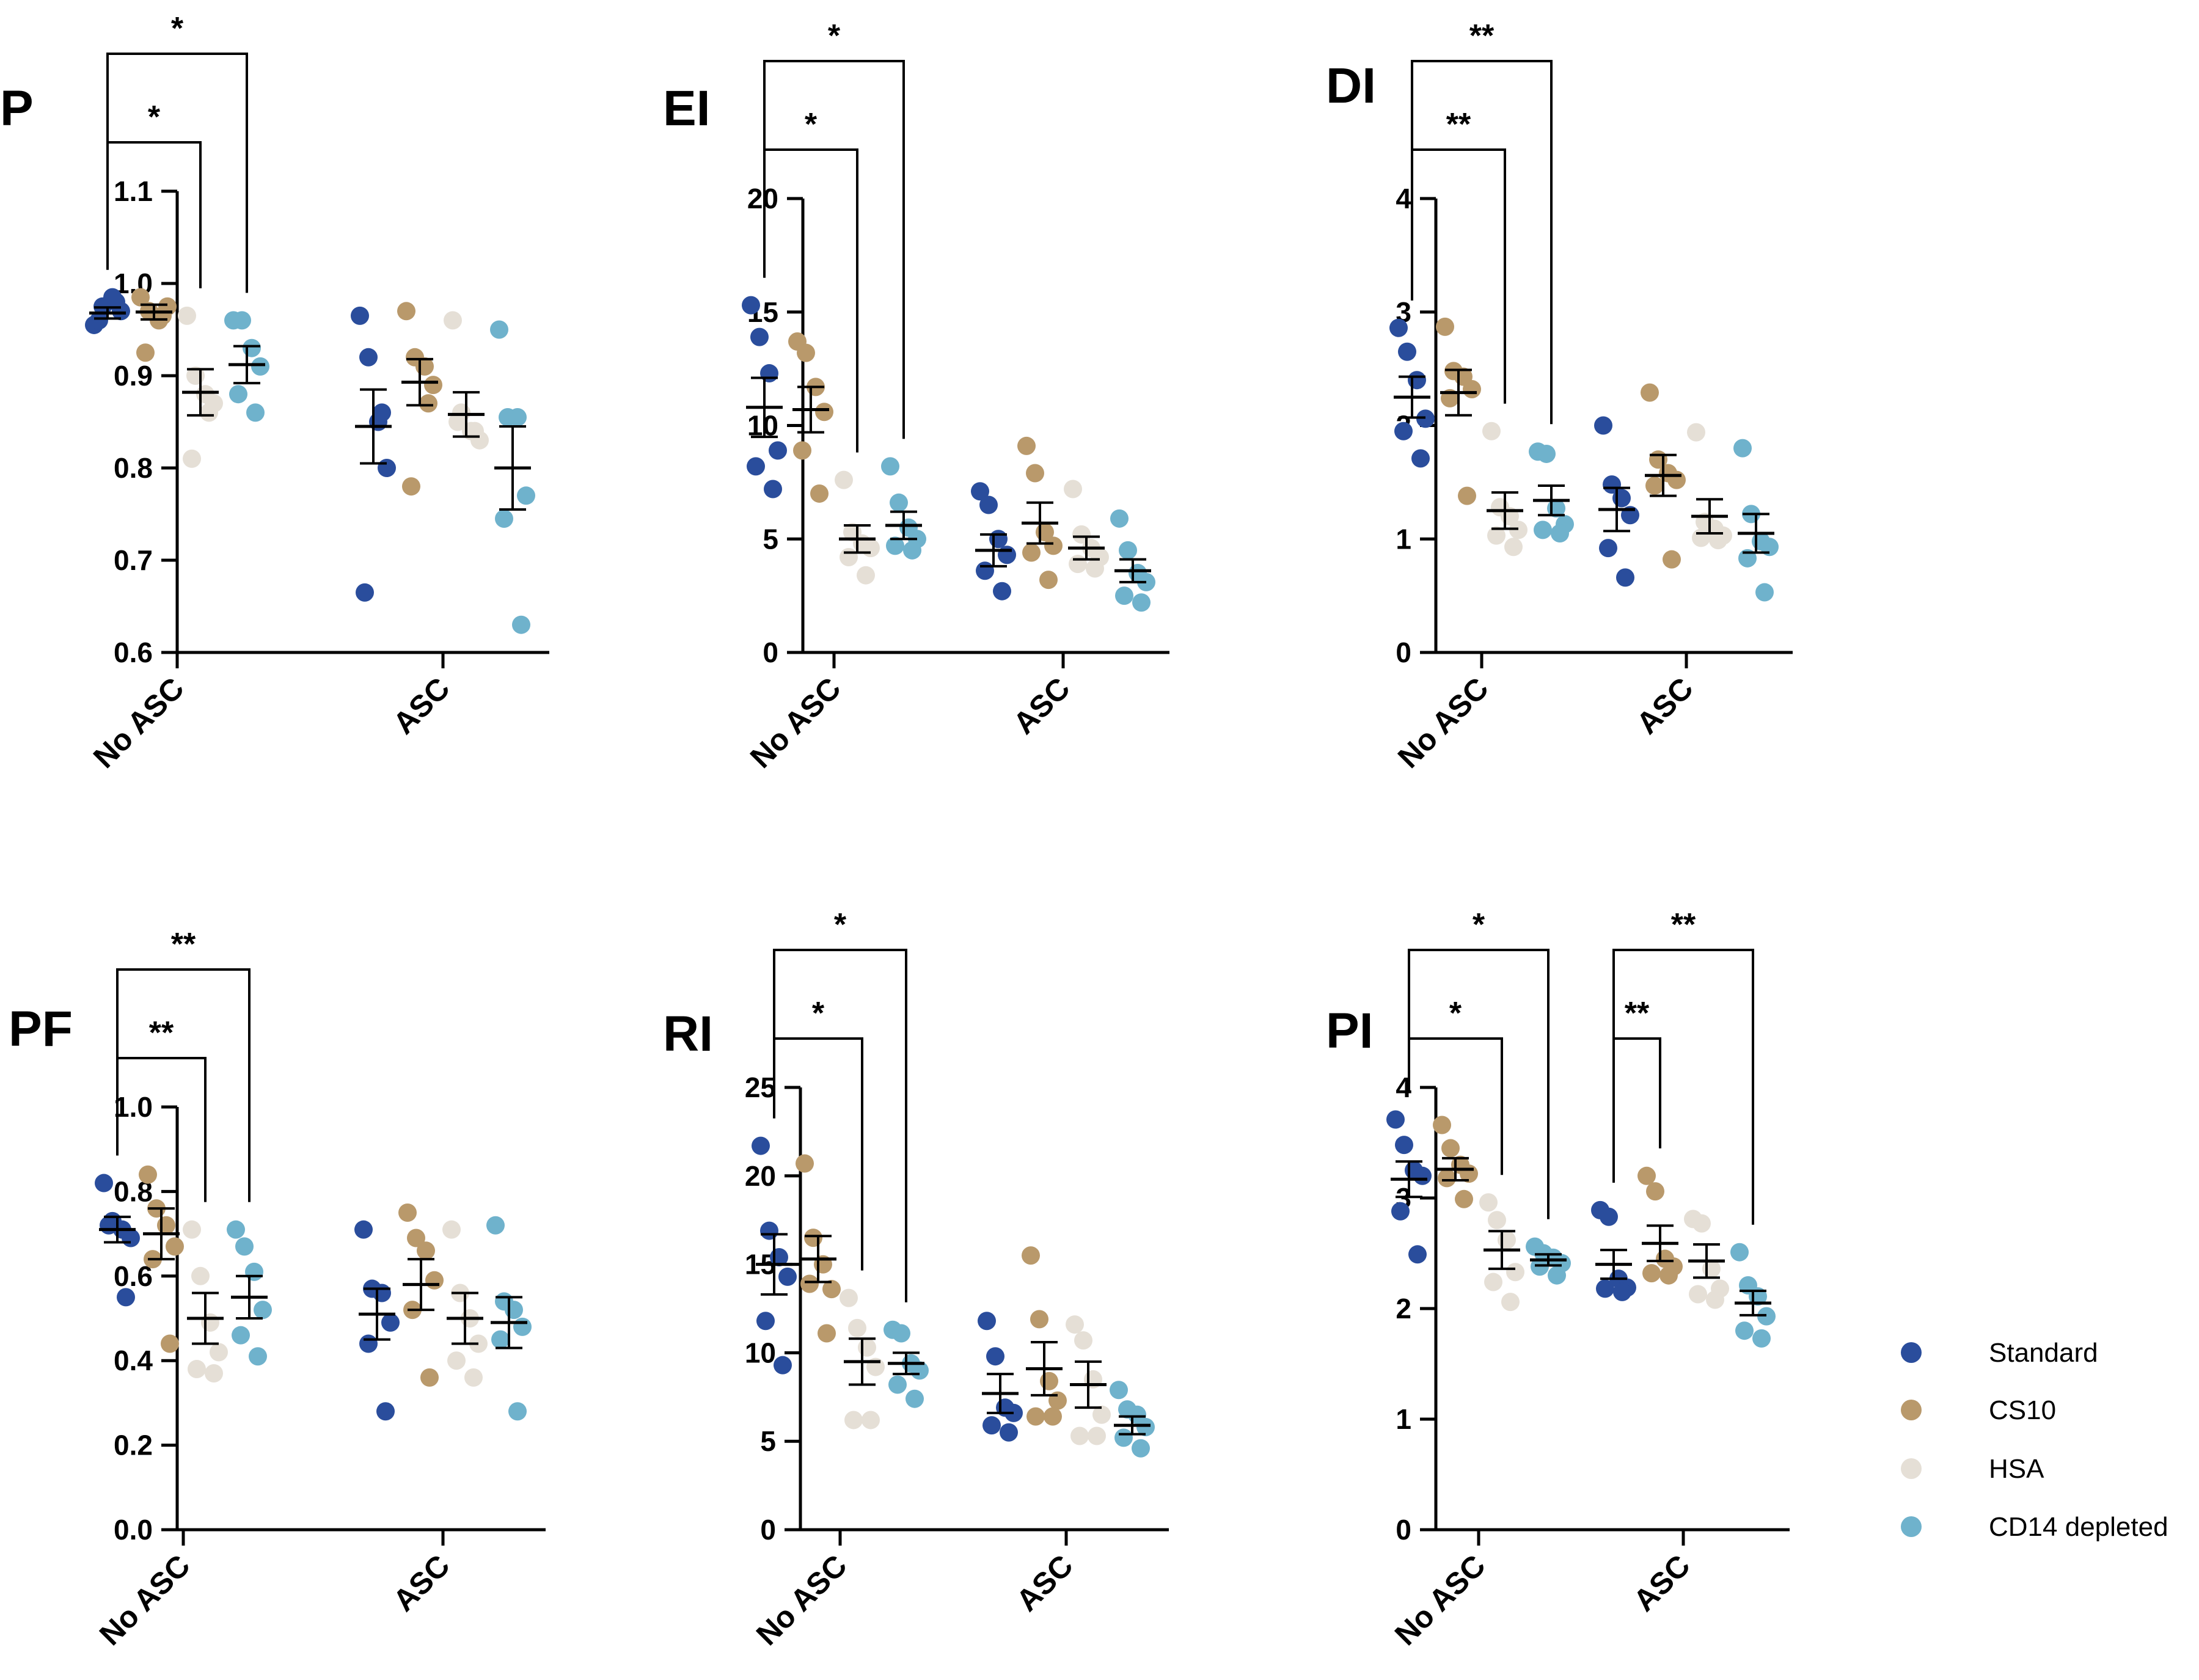 The width and height of the screenshot is (2199, 1680). Describe the element at coordinates (802, 1600) in the screenshot. I see `category-label-no-asc-ri: No ASC` at that location.